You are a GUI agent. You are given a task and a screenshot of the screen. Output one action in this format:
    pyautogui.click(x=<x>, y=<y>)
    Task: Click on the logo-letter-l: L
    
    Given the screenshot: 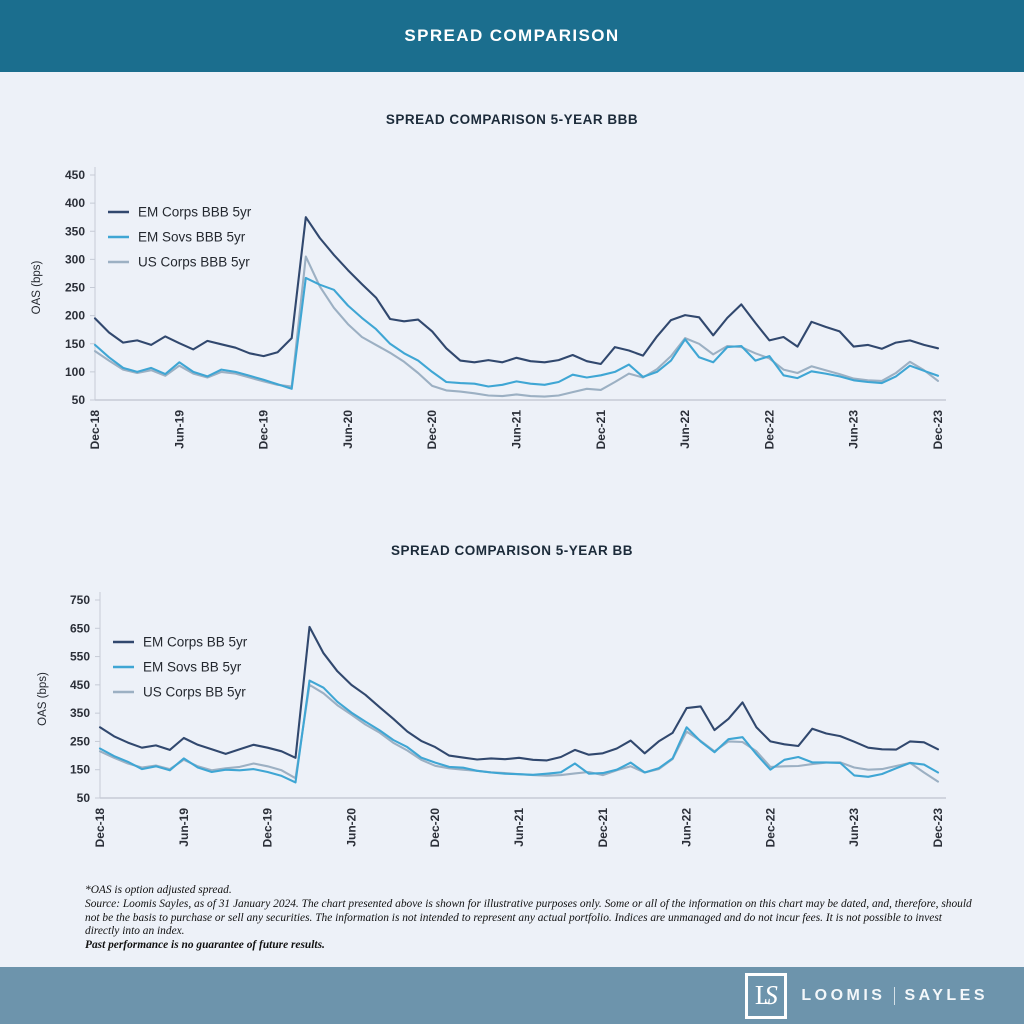 What is the action you would take?
    pyautogui.click(x=763, y=995)
    